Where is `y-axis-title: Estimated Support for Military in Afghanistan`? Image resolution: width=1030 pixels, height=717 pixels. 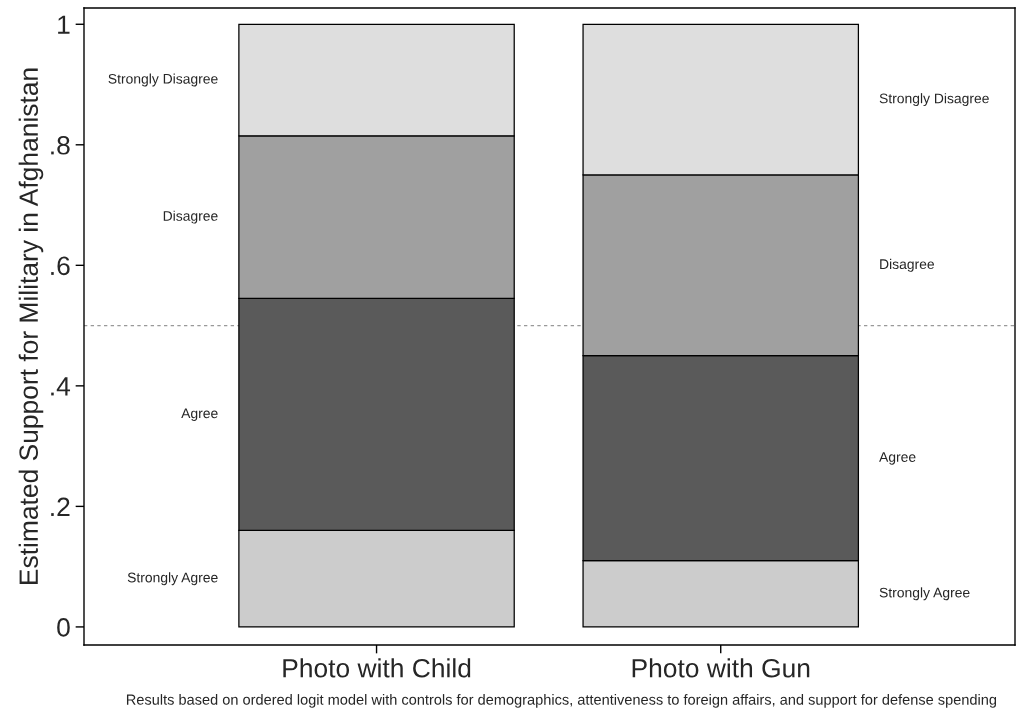
y-axis-title: Estimated Support for Military in Afghanistan is located at coordinates (31, 326).